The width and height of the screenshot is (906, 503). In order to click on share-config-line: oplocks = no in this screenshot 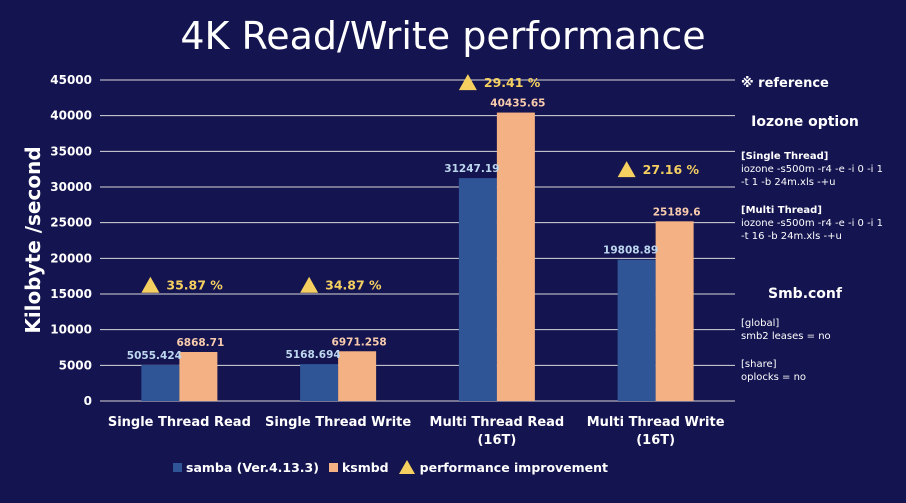, I will do `click(774, 377)`.